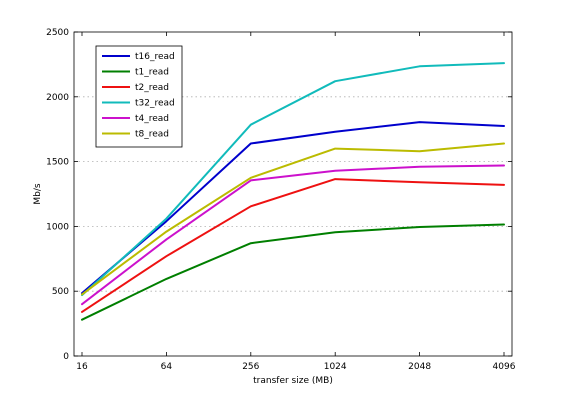 Image resolution: width=564 pixels, height=400 pixels. I want to click on x-tick-label: 64, so click(167, 367).